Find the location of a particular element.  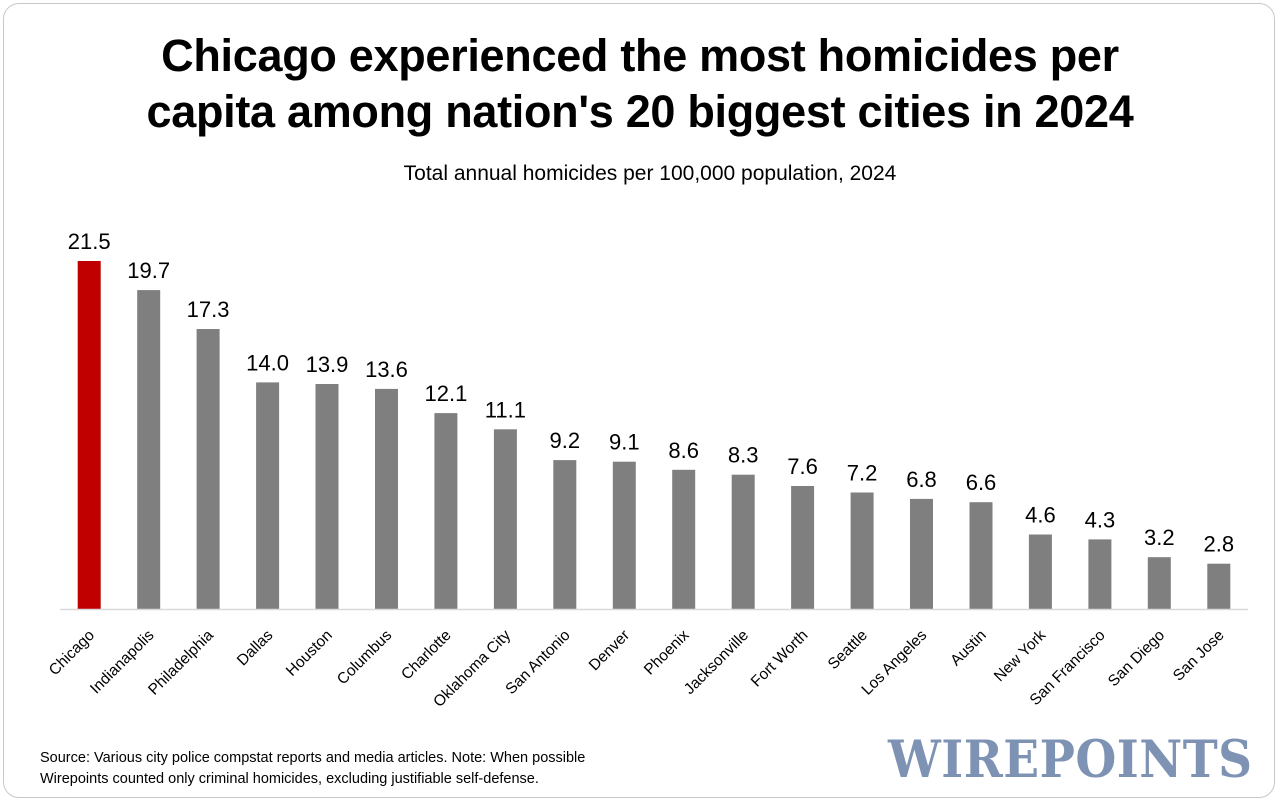

data-label: 19.7 is located at coordinates (148, 270).